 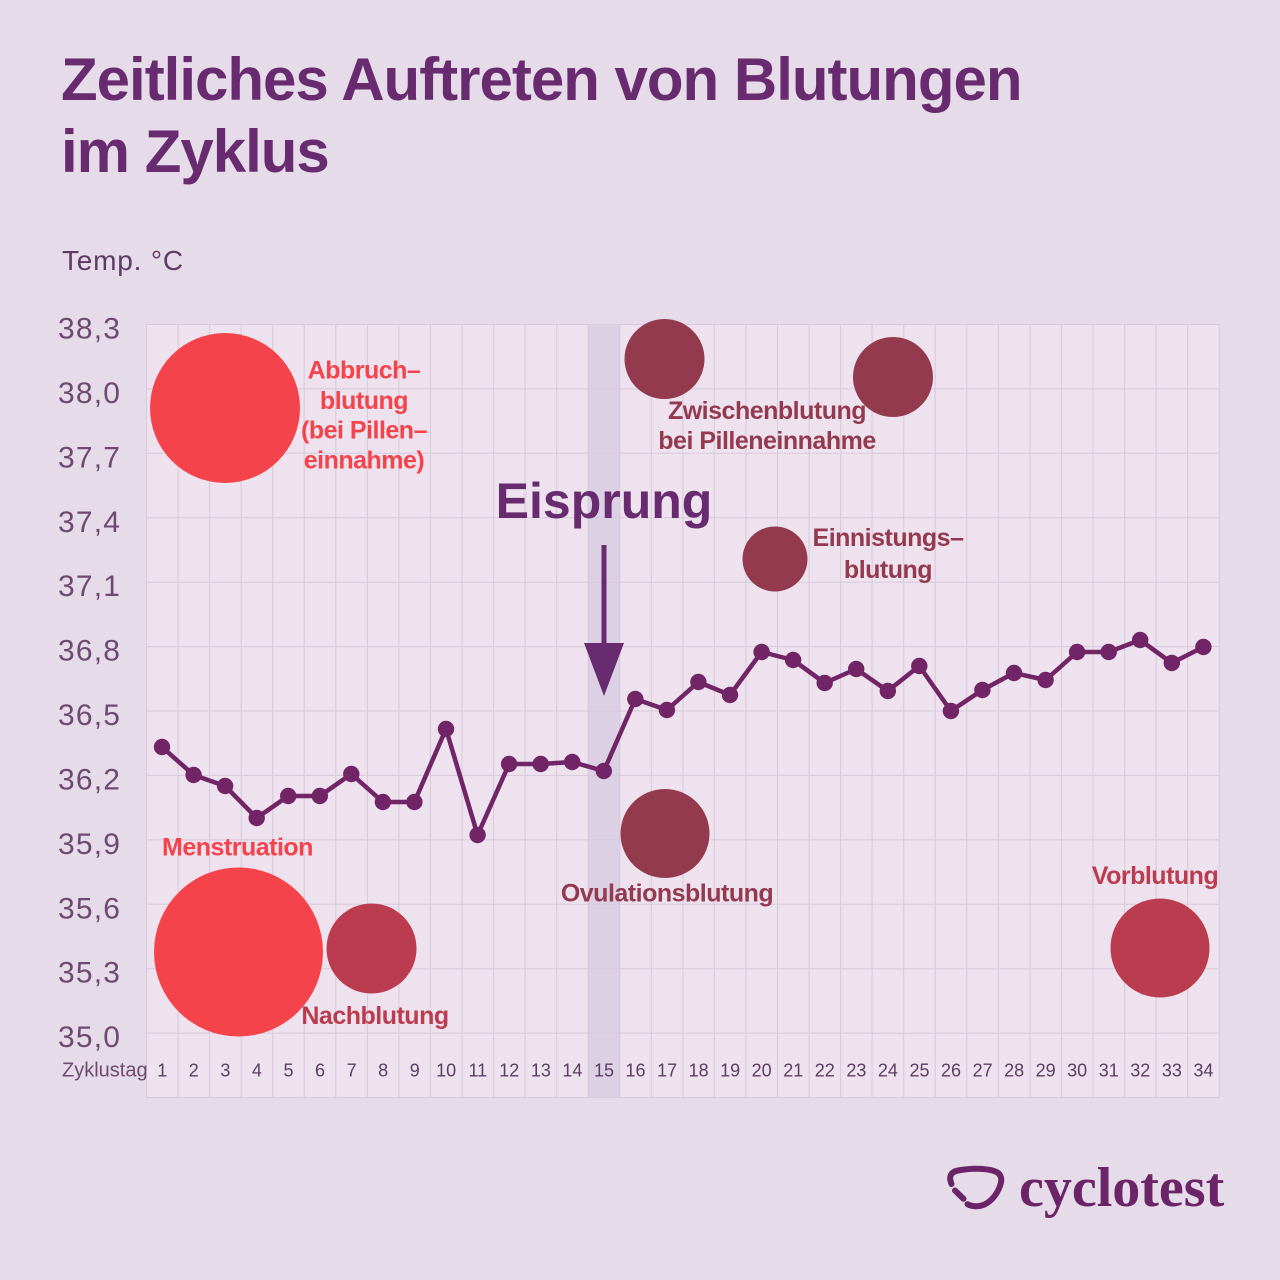 I want to click on svg-text: (bei Pillen–, so click(x=364, y=431).